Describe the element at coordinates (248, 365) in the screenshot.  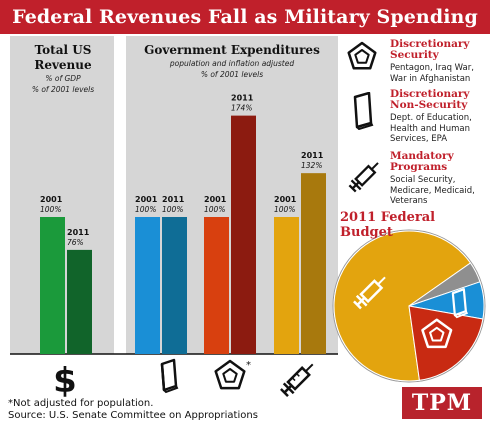
I see `security-asterisk: *` at that location.